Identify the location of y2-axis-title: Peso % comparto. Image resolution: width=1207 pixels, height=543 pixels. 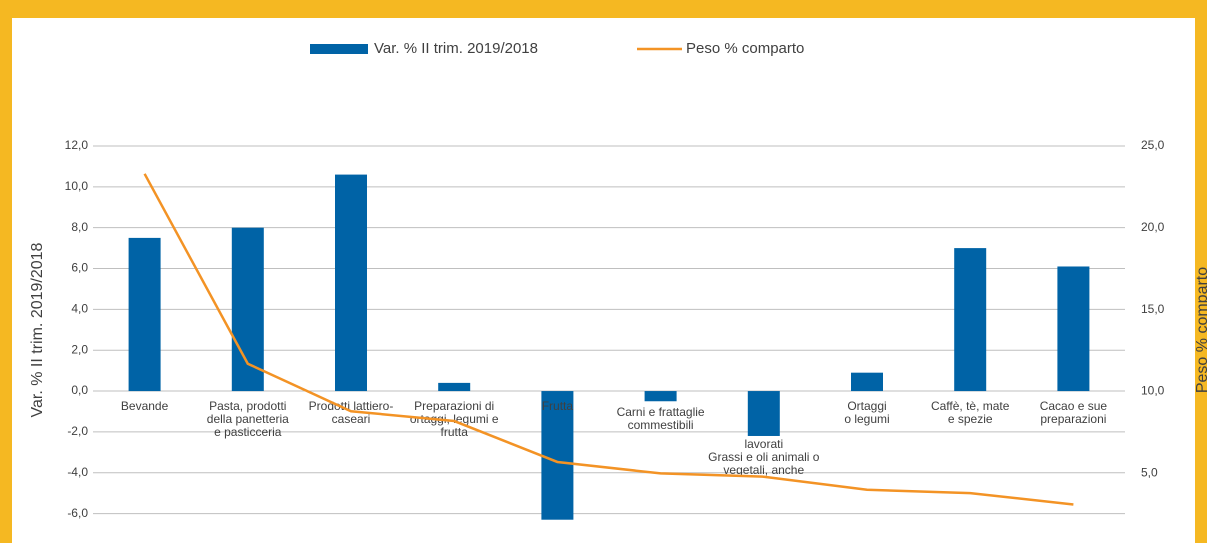
(1200, 330).